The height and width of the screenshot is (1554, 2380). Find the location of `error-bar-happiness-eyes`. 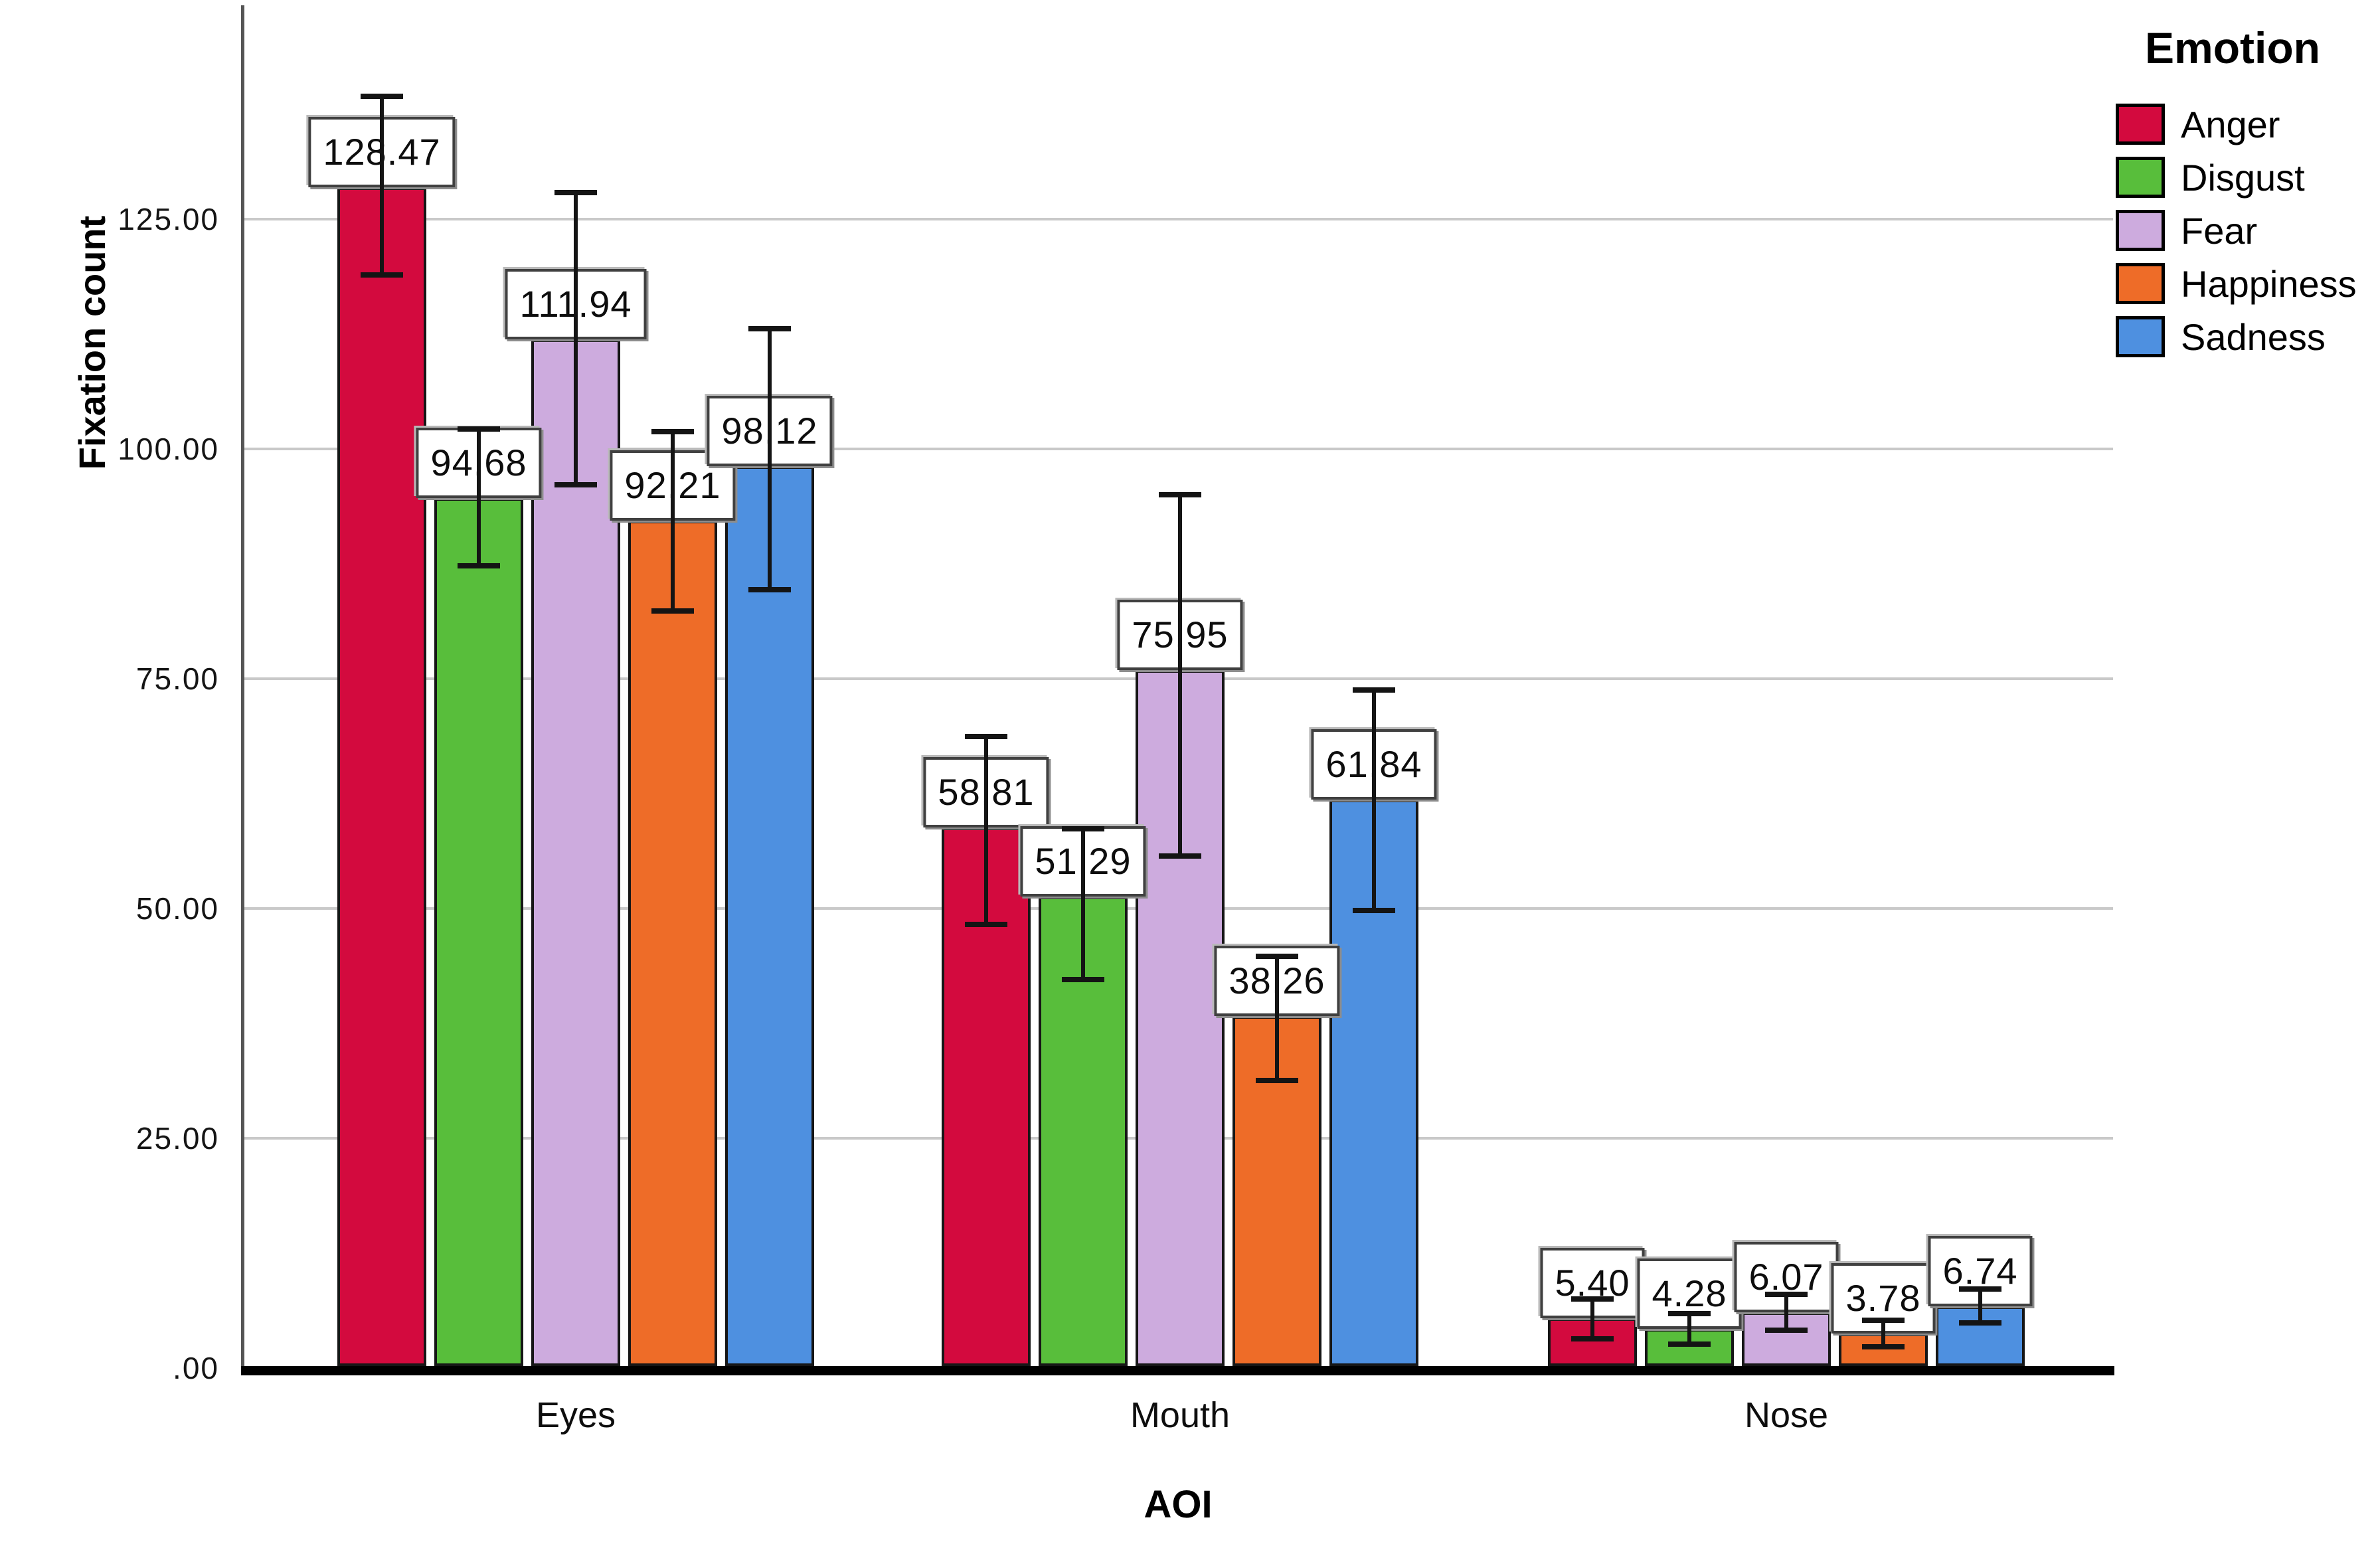

error-bar-happiness-eyes is located at coordinates (673, 521).